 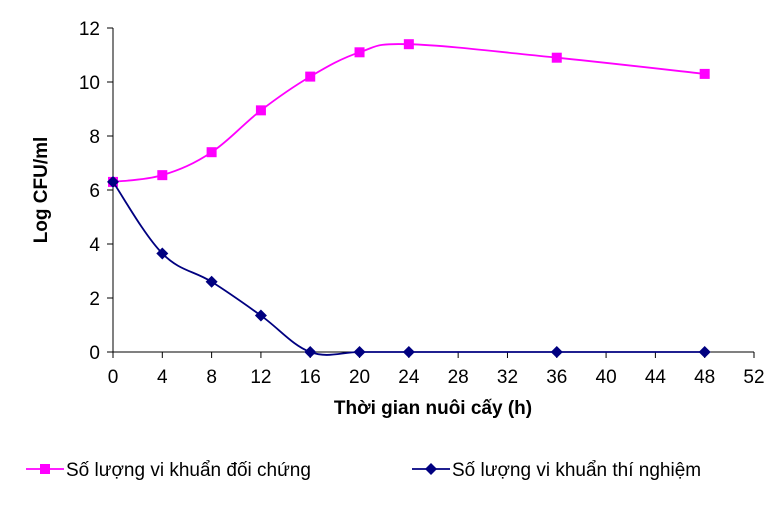 I want to click on legend-item: Số lượng vi khuẩn đối chứng, so click(x=168, y=470).